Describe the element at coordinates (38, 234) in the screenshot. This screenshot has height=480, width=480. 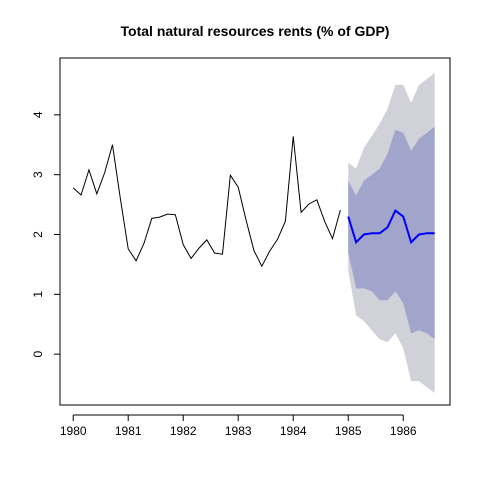
I see `y-tick-label: 2` at that location.